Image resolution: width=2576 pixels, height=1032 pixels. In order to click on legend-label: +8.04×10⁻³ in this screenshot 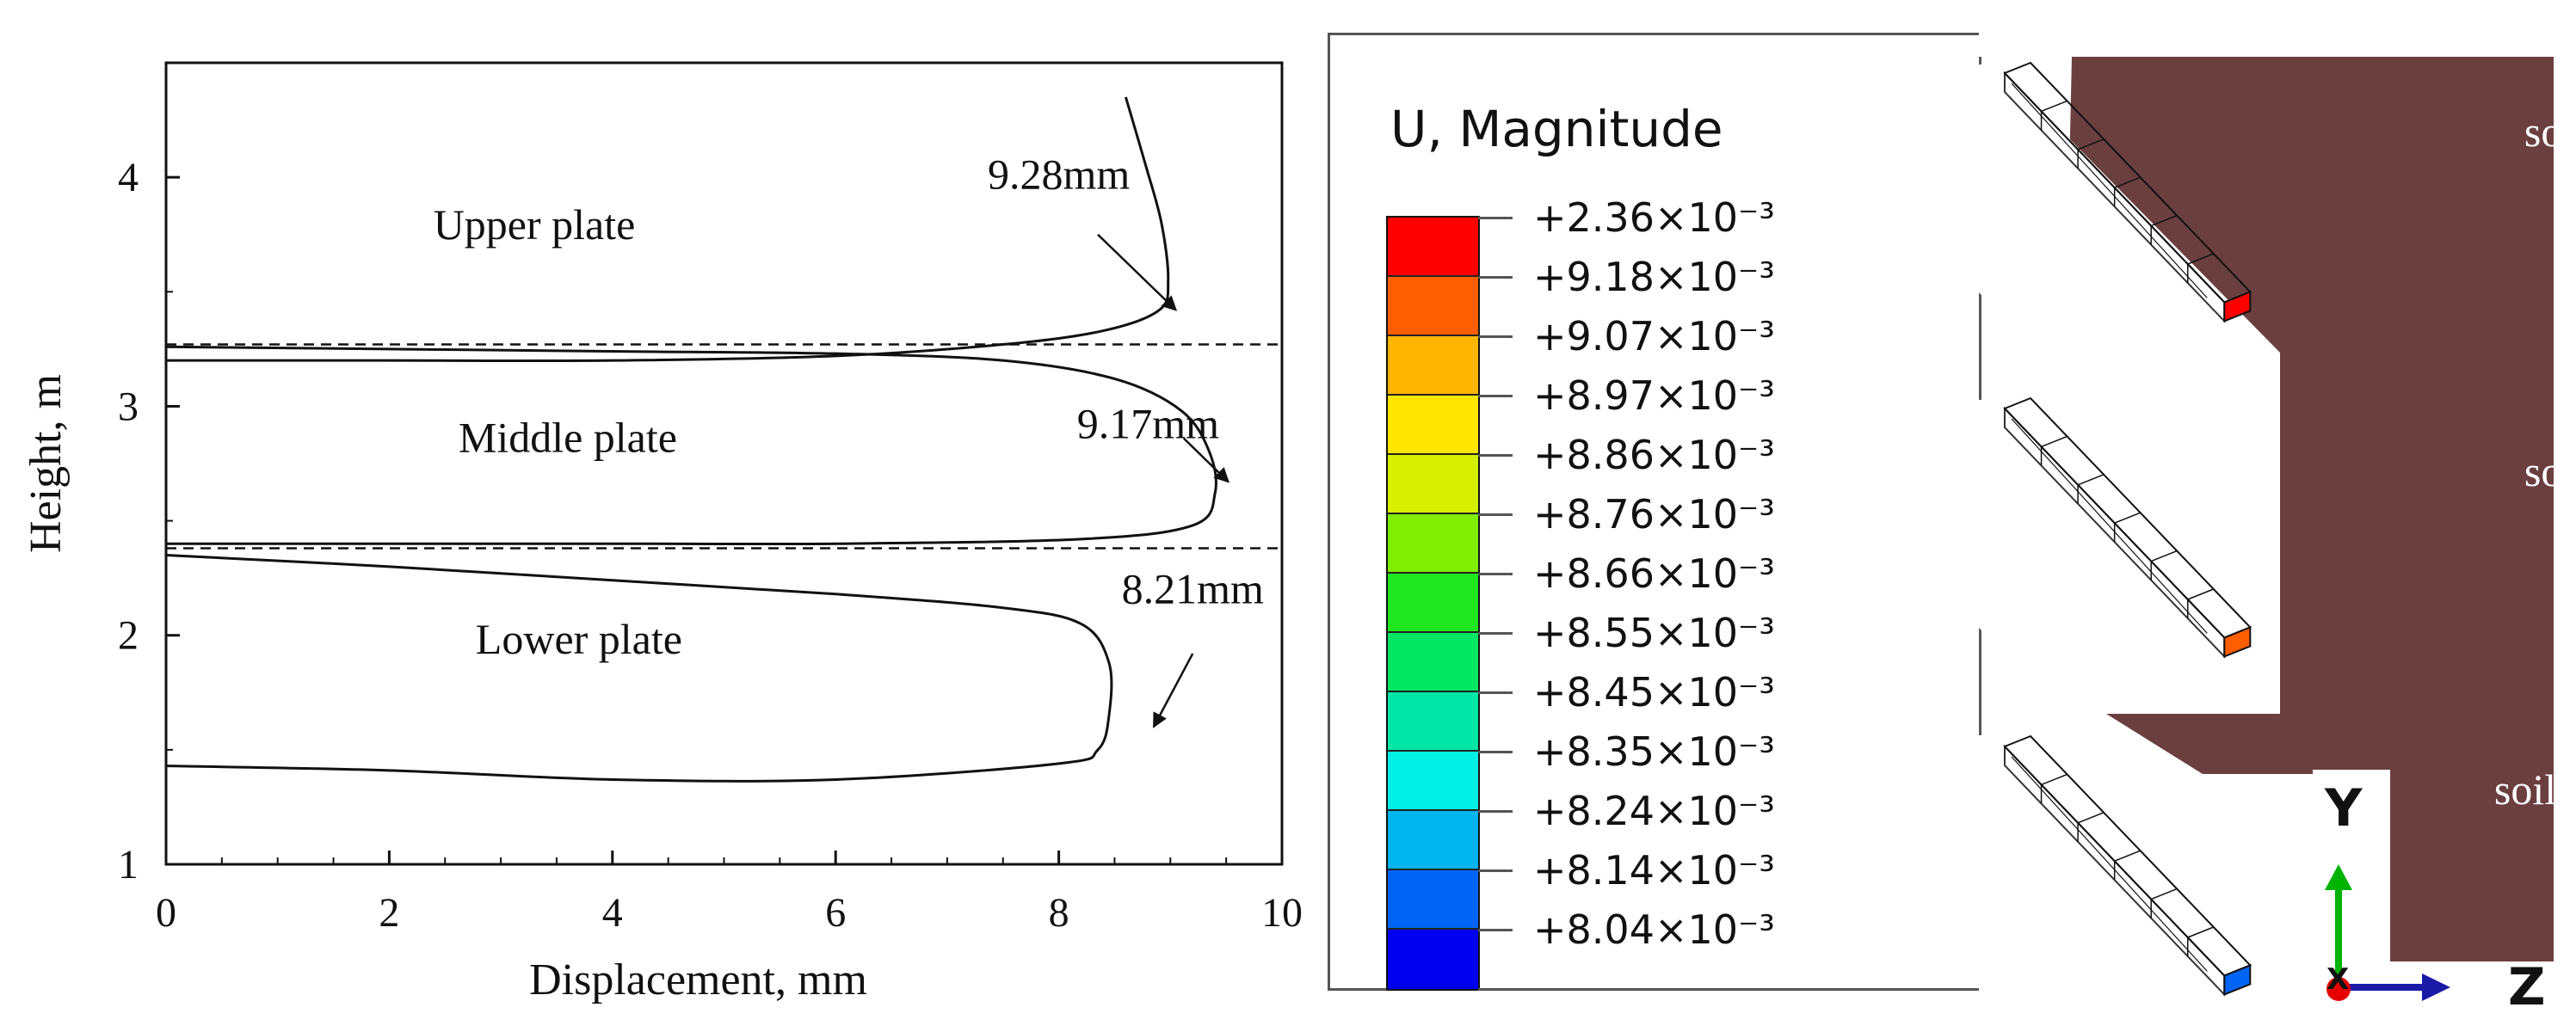, I will do `click(1654, 929)`.